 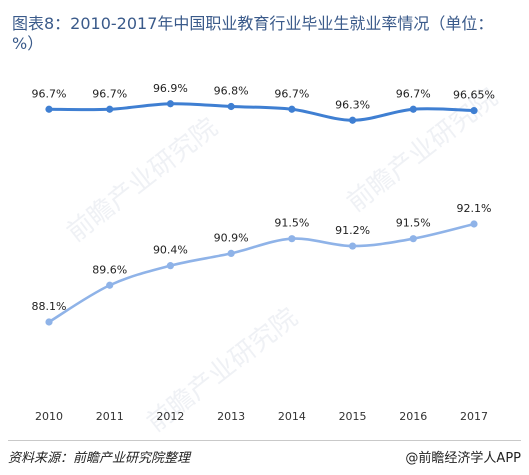 What do you see at coordinates (353, 416) in the screenshot?
I see `x-tick-label: 2015` at bounding box center [353, 416].